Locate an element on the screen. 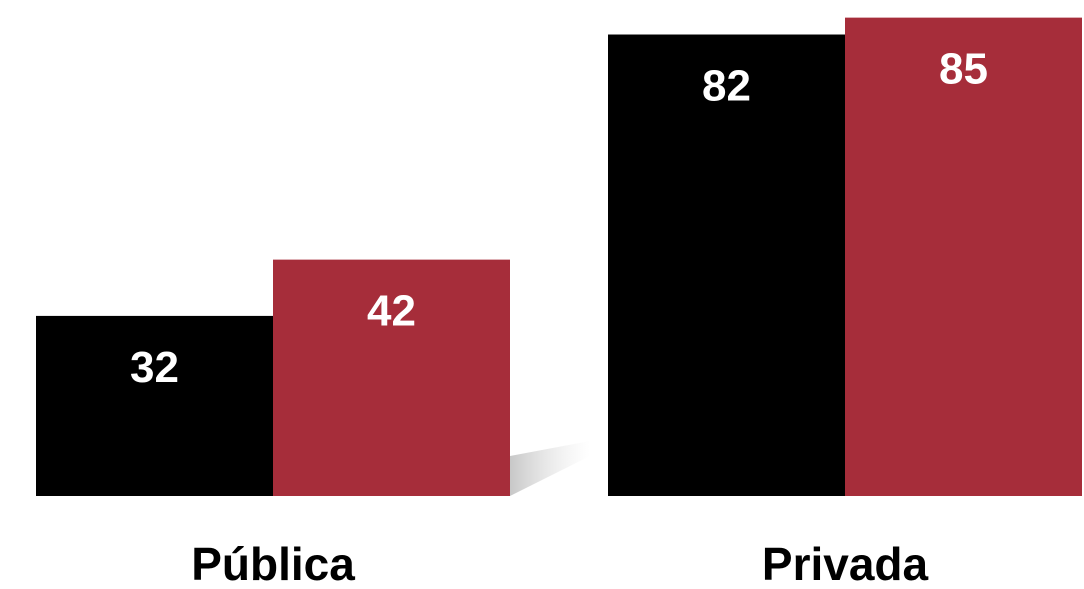  data-label-1-1: 85 is located at coordinates (963, 69).